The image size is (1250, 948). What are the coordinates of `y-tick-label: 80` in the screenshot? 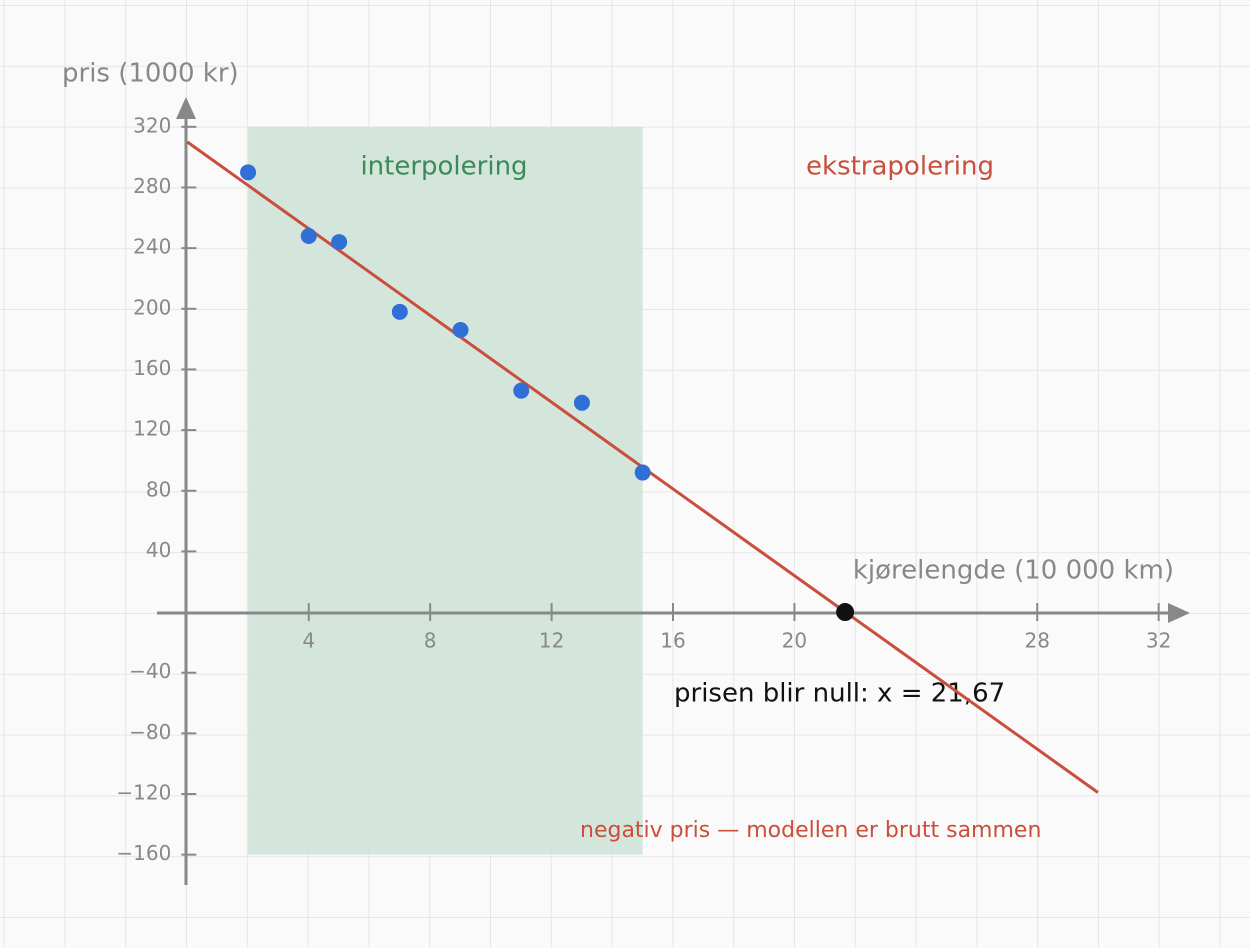 It's located at (158, 489).